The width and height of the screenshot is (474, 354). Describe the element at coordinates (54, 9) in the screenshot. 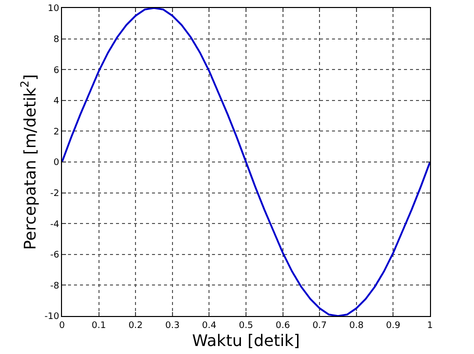

I see `y-tick-label: 10` at that location.